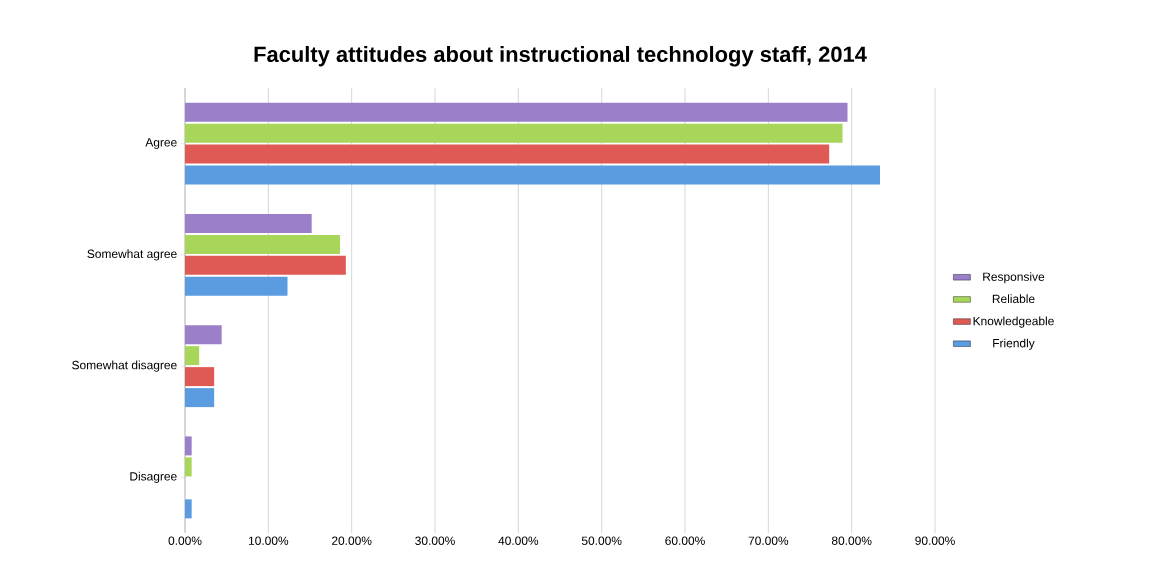 Image resolution: width=1151 pixels, height=573 pixels. What do you see at coordinates (518, 540) in the screenshot?
I see `x-tick-label: 40.00%` at bounding box center [518, 540].